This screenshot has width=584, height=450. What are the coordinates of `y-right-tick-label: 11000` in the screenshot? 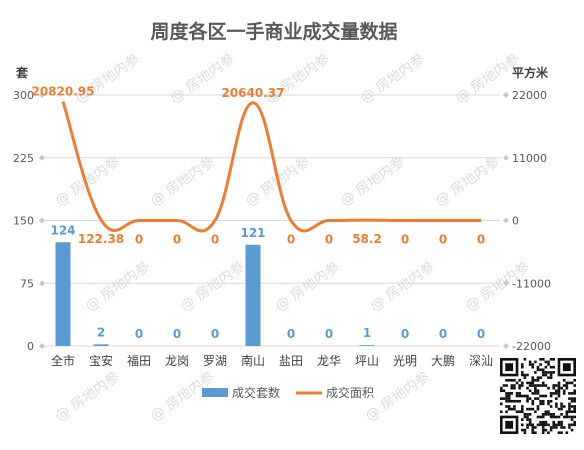 It's located at (529, 158).